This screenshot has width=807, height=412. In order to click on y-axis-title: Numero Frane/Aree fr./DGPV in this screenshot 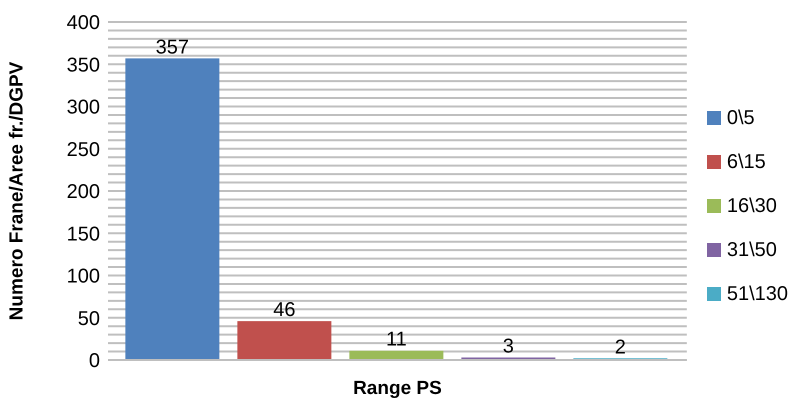, I will do `click(17, 190)`.